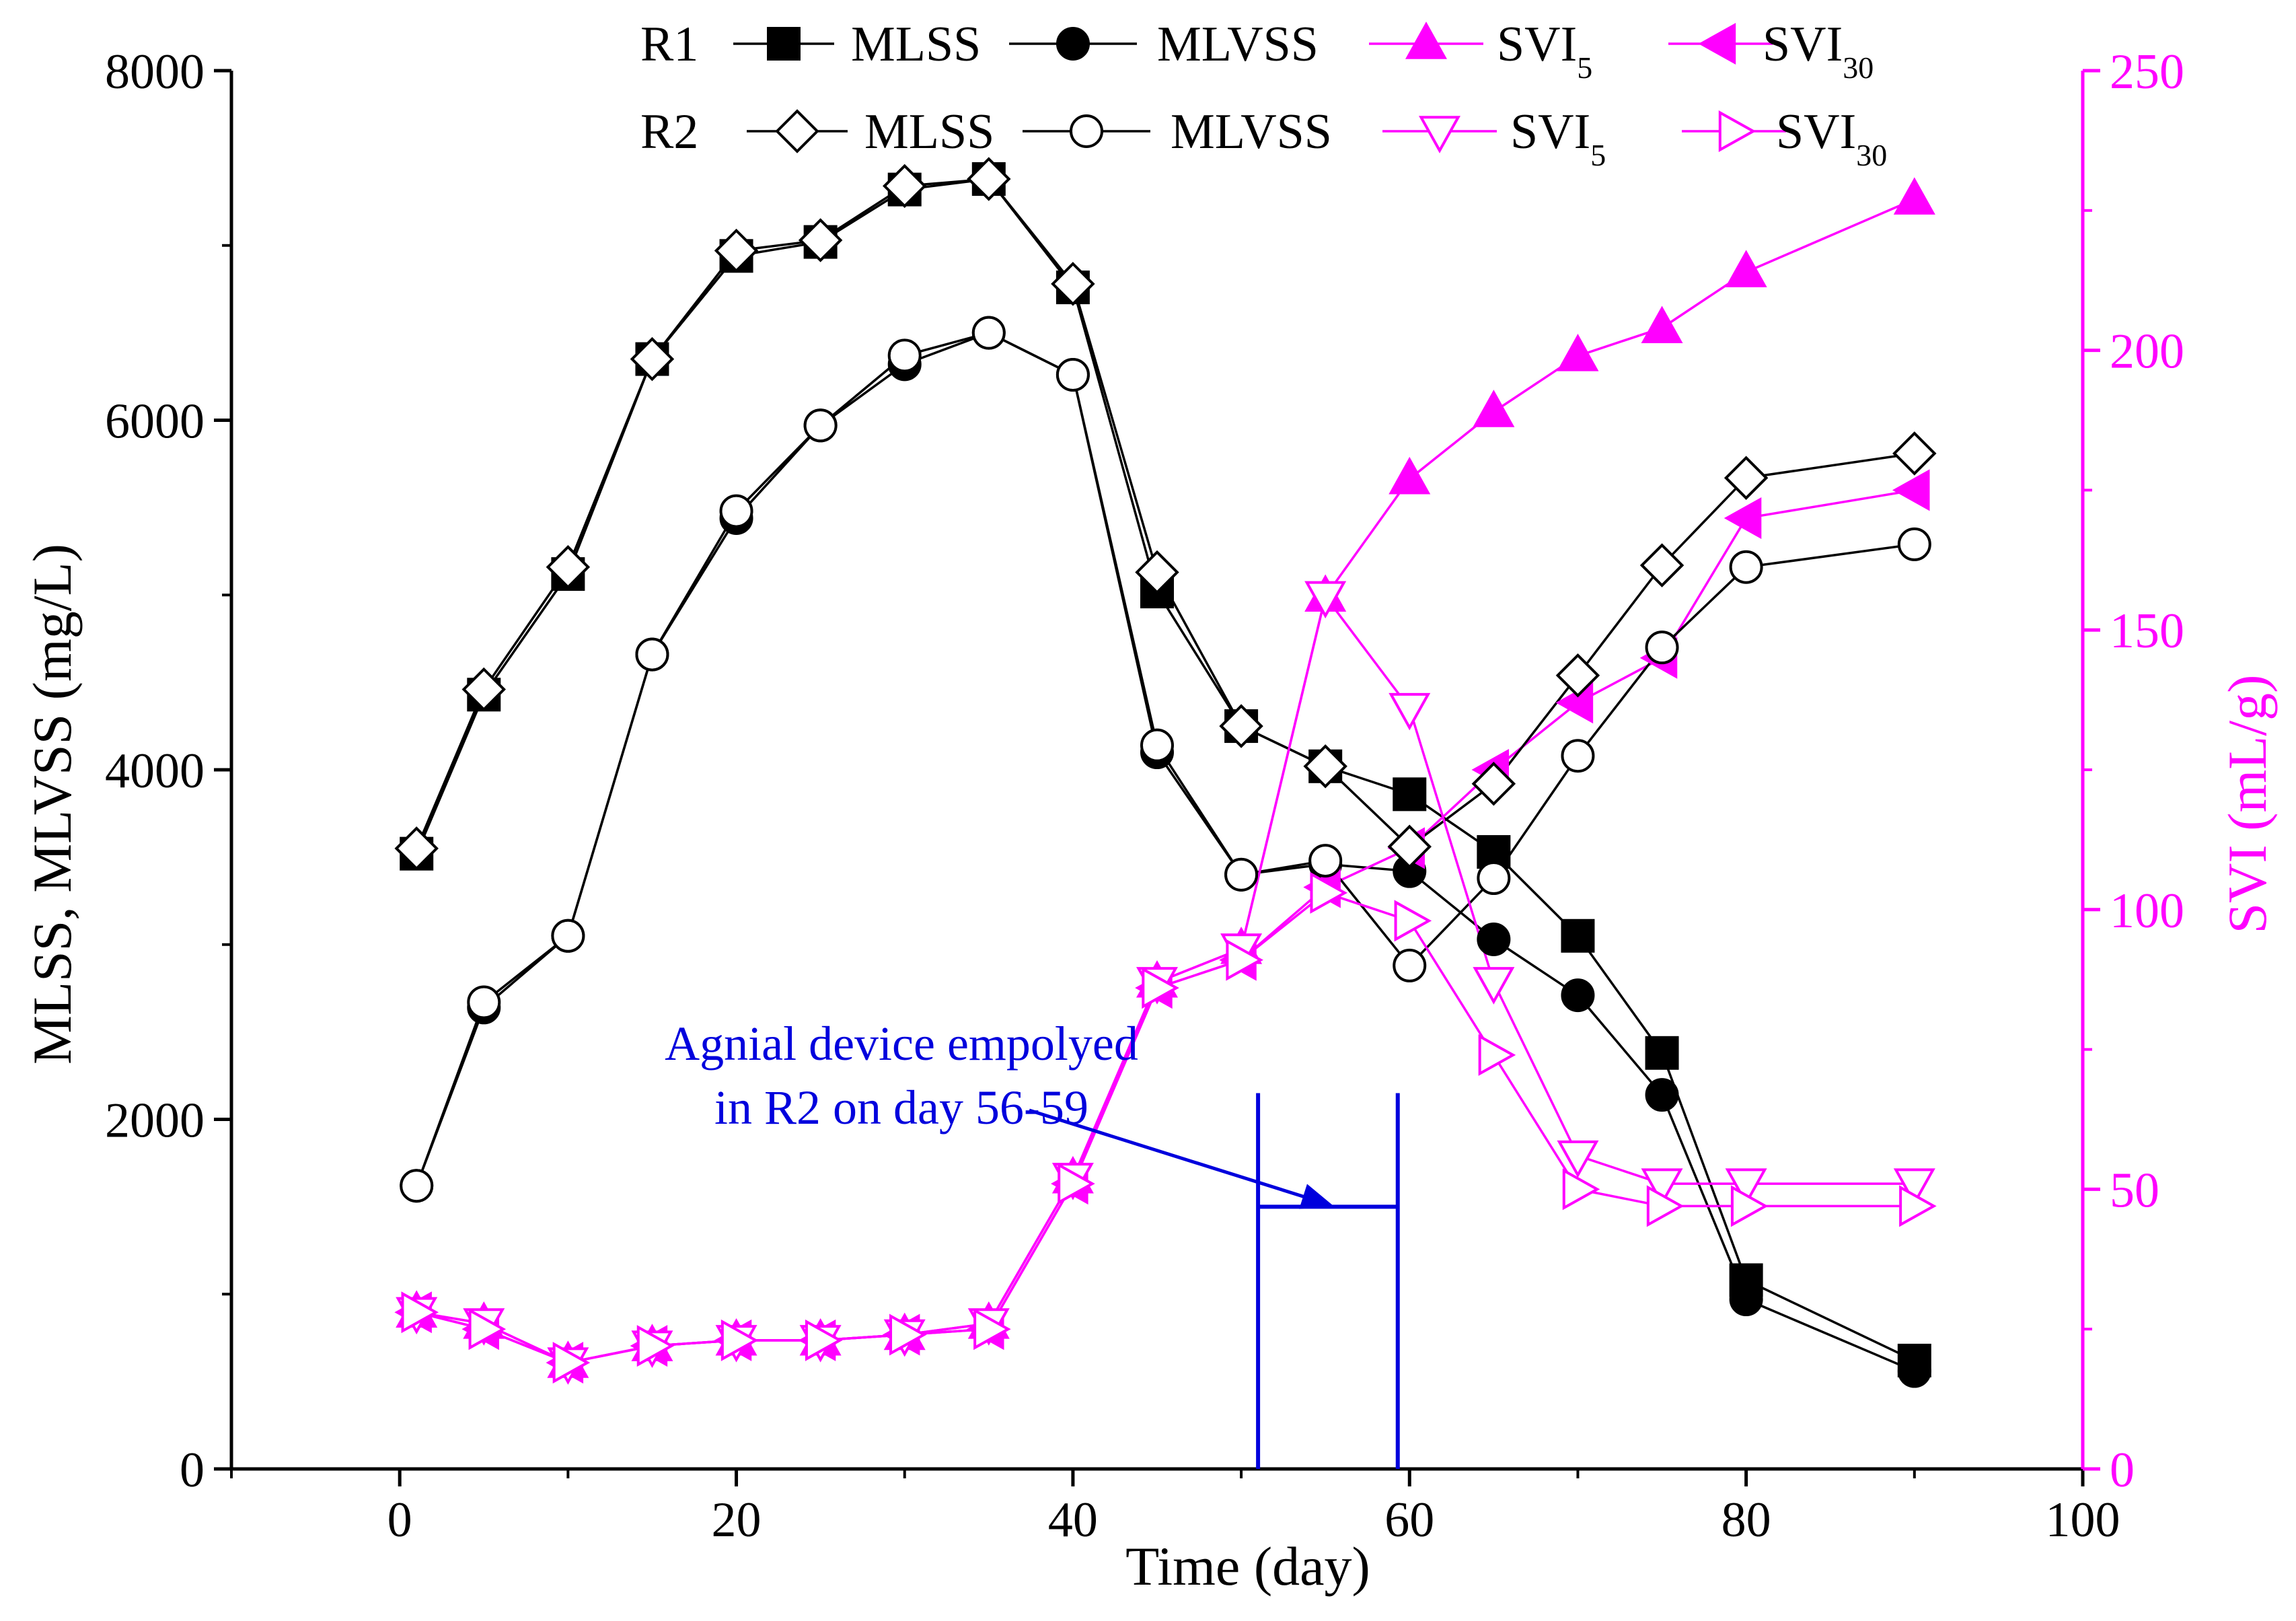 The image size is (2296, 1621). What do you see at coordinates (669, 44) in the screenshot?
I see `legend-reactor-label-1: R1` at bounding box center [669, 44].